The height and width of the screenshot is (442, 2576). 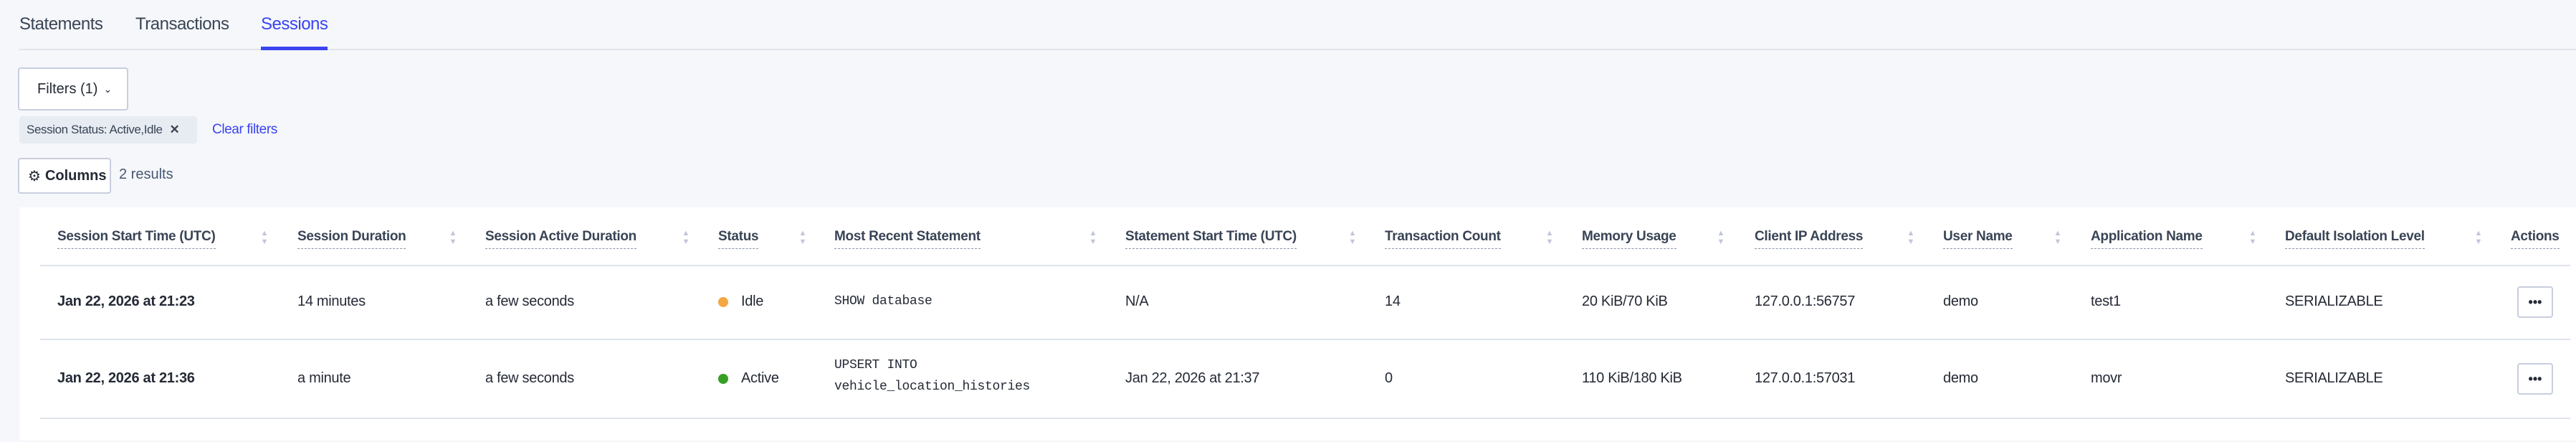 What do you see at coordinates (2535, 239) in the screenshot?
I see `header-actions: Actions` at bounding box center [2535, 239].